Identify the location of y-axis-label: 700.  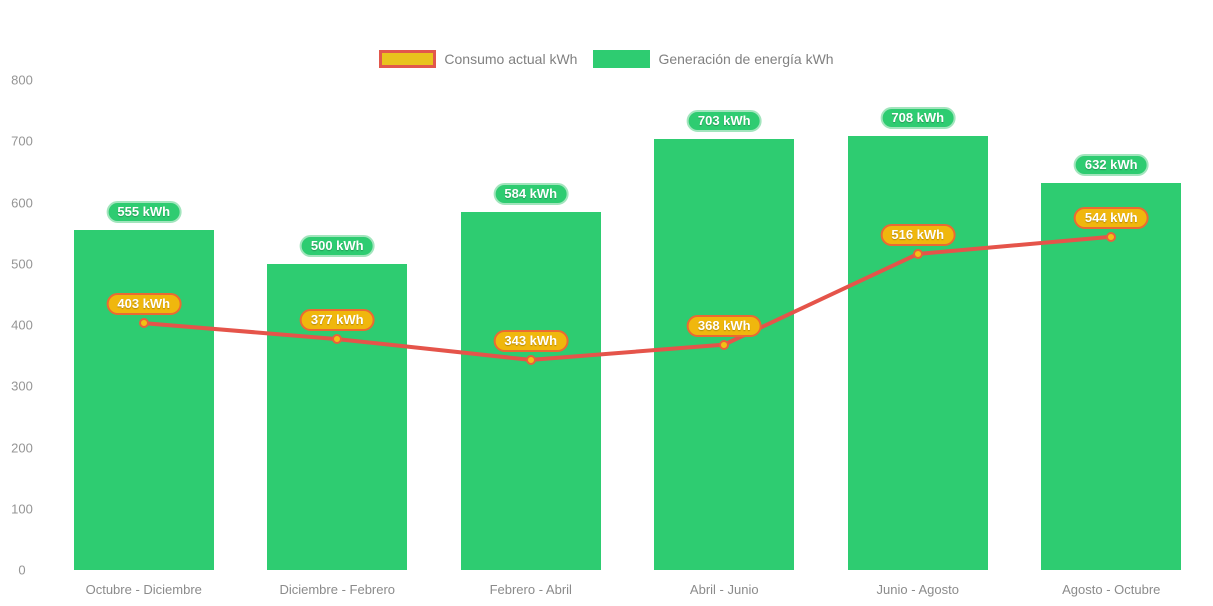
(22, 141).